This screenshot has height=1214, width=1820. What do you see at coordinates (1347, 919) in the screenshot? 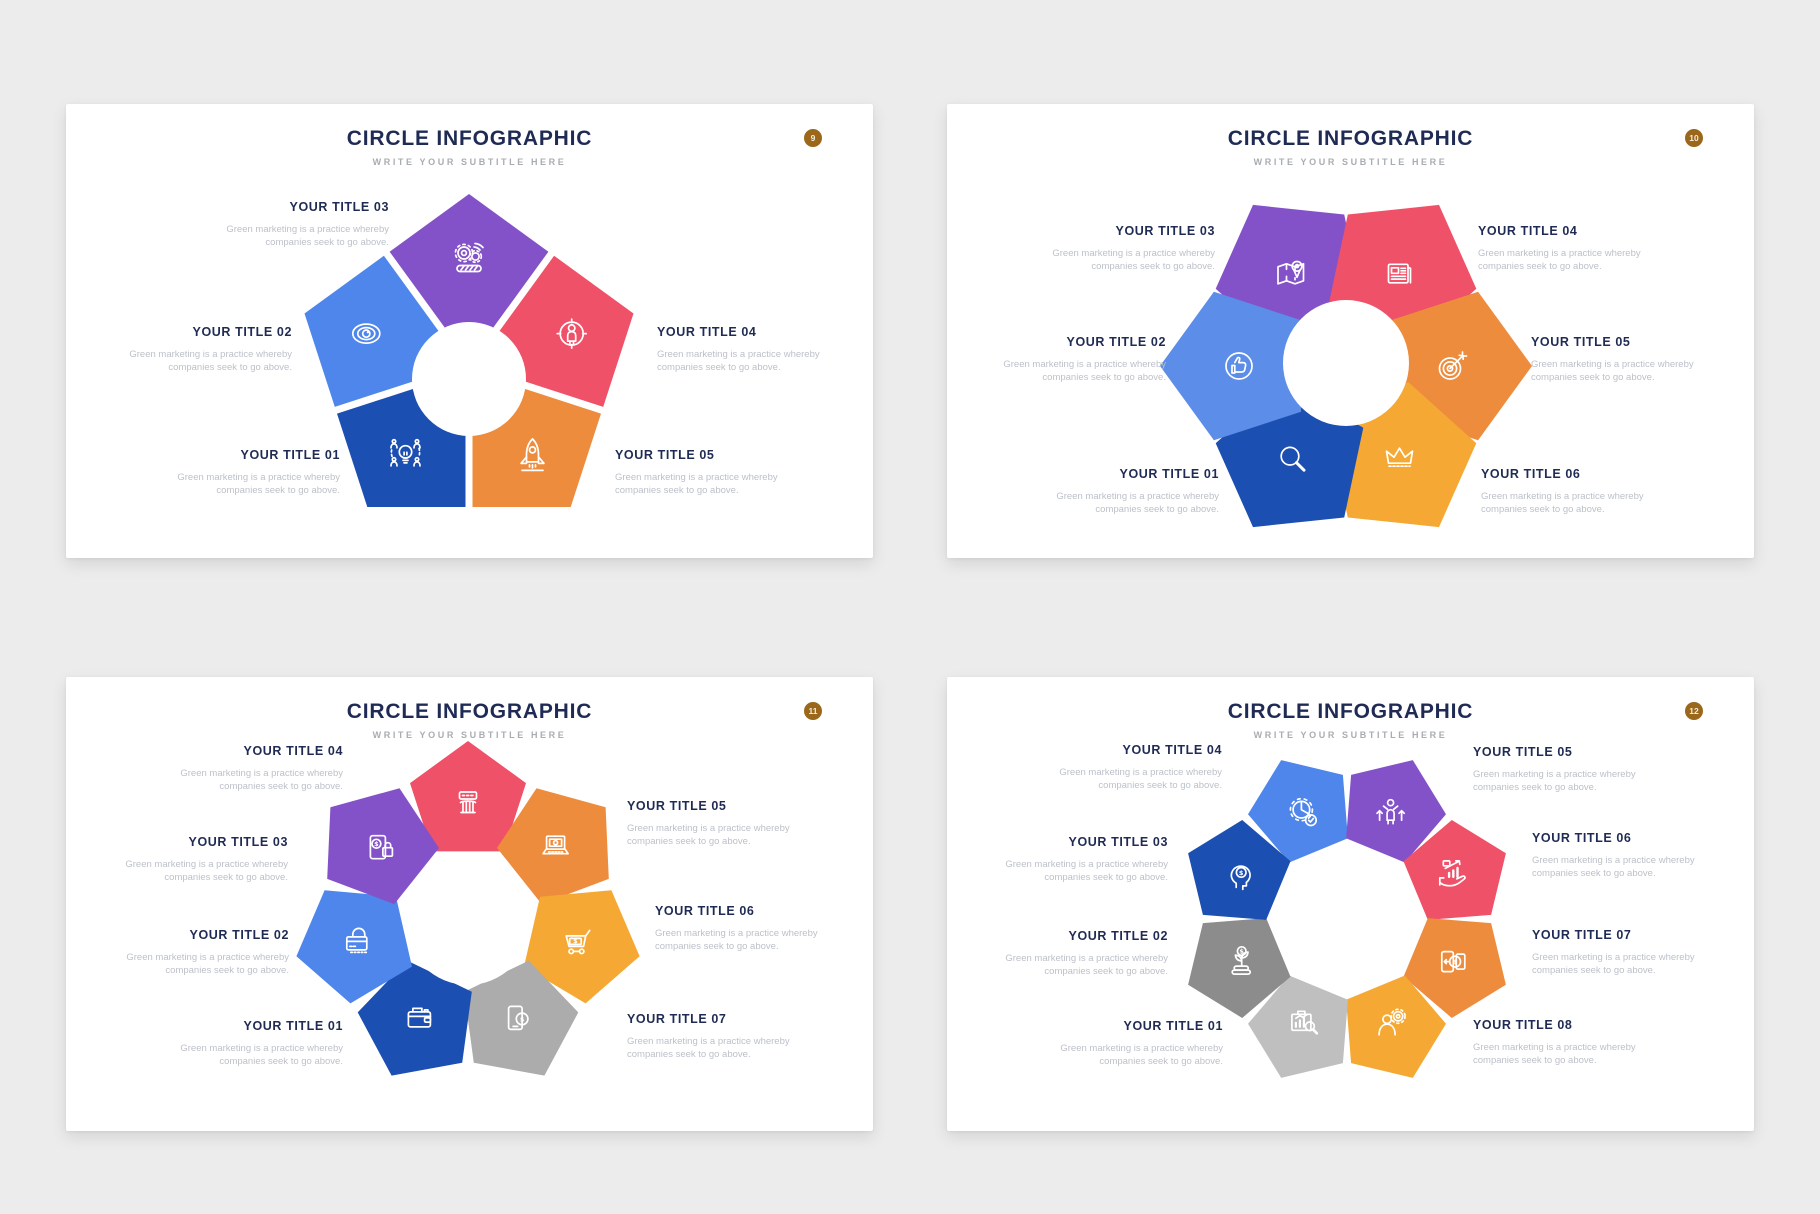
I see `circle-infographic-shape: $ $ $` at bounding box center [1347, 919].